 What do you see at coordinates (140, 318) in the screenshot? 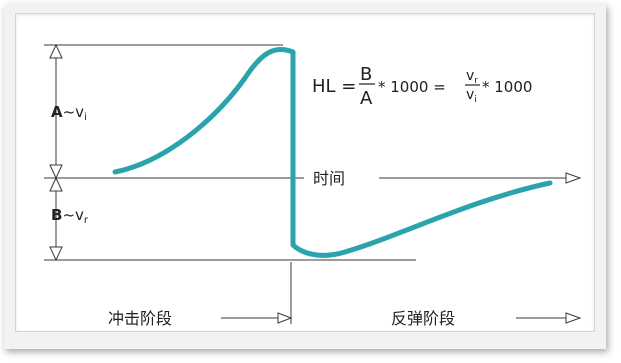
I see `impact-phase-label: 冲击阶段` at bounding box center [140, 318].